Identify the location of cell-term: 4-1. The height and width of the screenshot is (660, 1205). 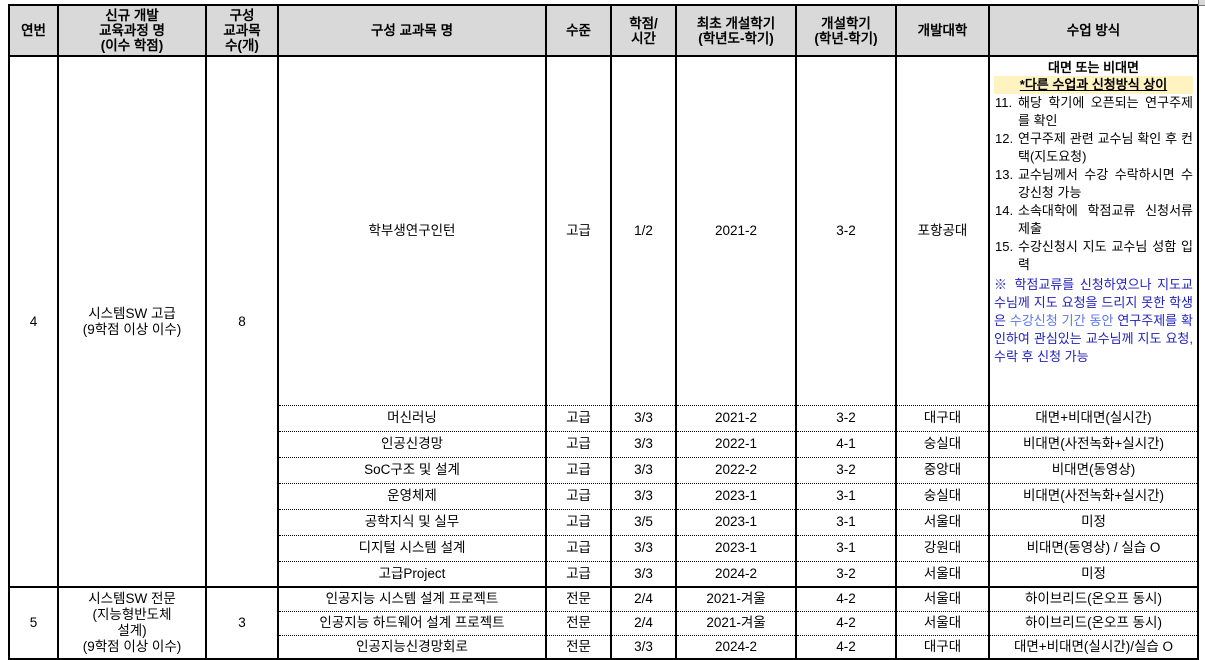
(846, 443).